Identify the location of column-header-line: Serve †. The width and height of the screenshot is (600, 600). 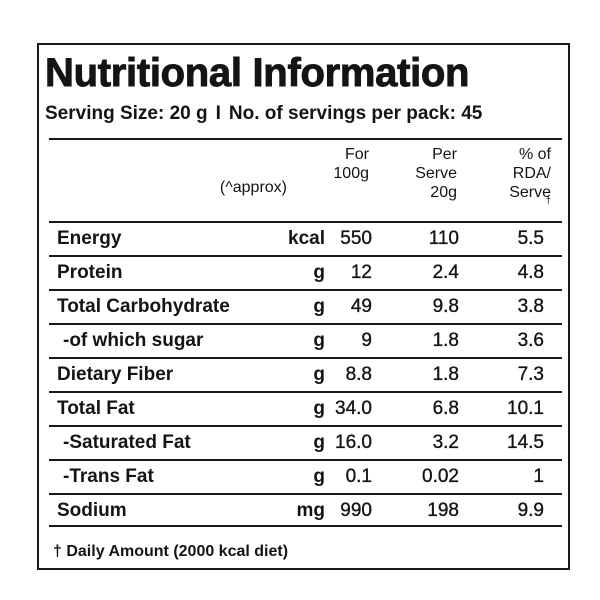
(514, 195).